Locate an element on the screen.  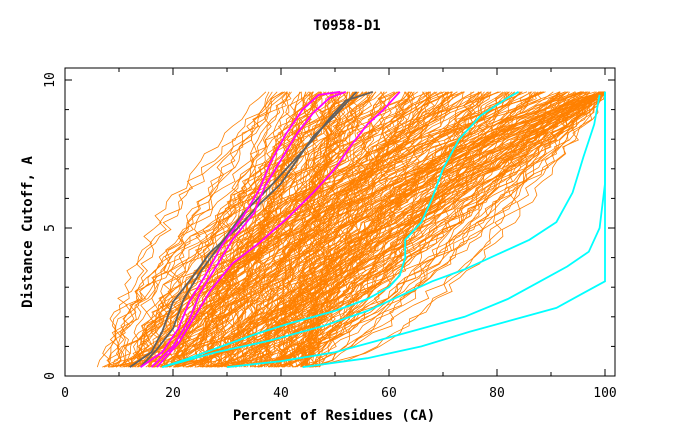
x-tick-label: 20 is located at coordinates (173, 393).